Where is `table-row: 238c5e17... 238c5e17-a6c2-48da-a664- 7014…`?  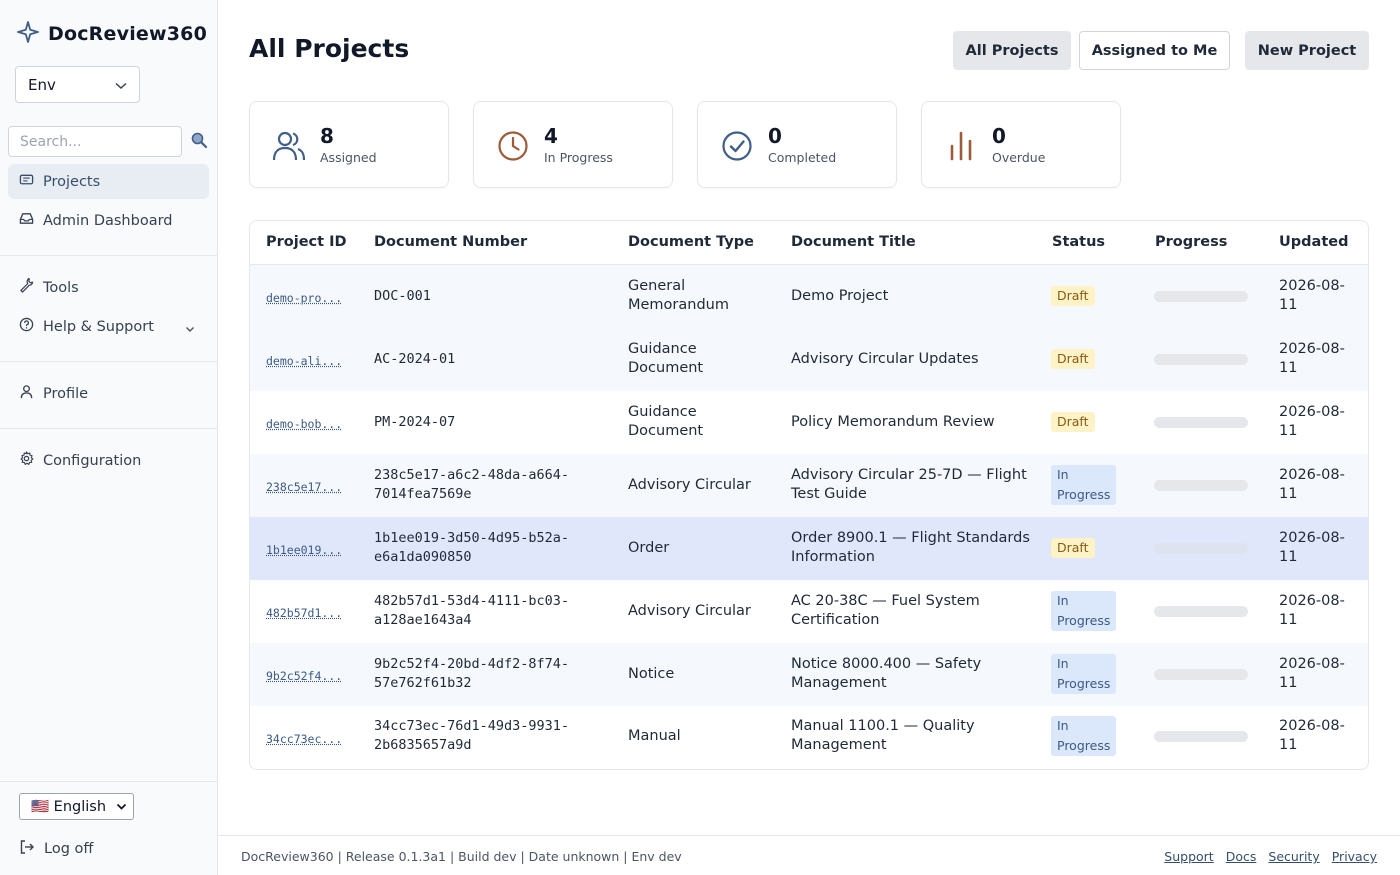
table-row: 238c5e17... 238c5e17-a6c2-48da-a664- 7014… is located at coordinates (809, 485).